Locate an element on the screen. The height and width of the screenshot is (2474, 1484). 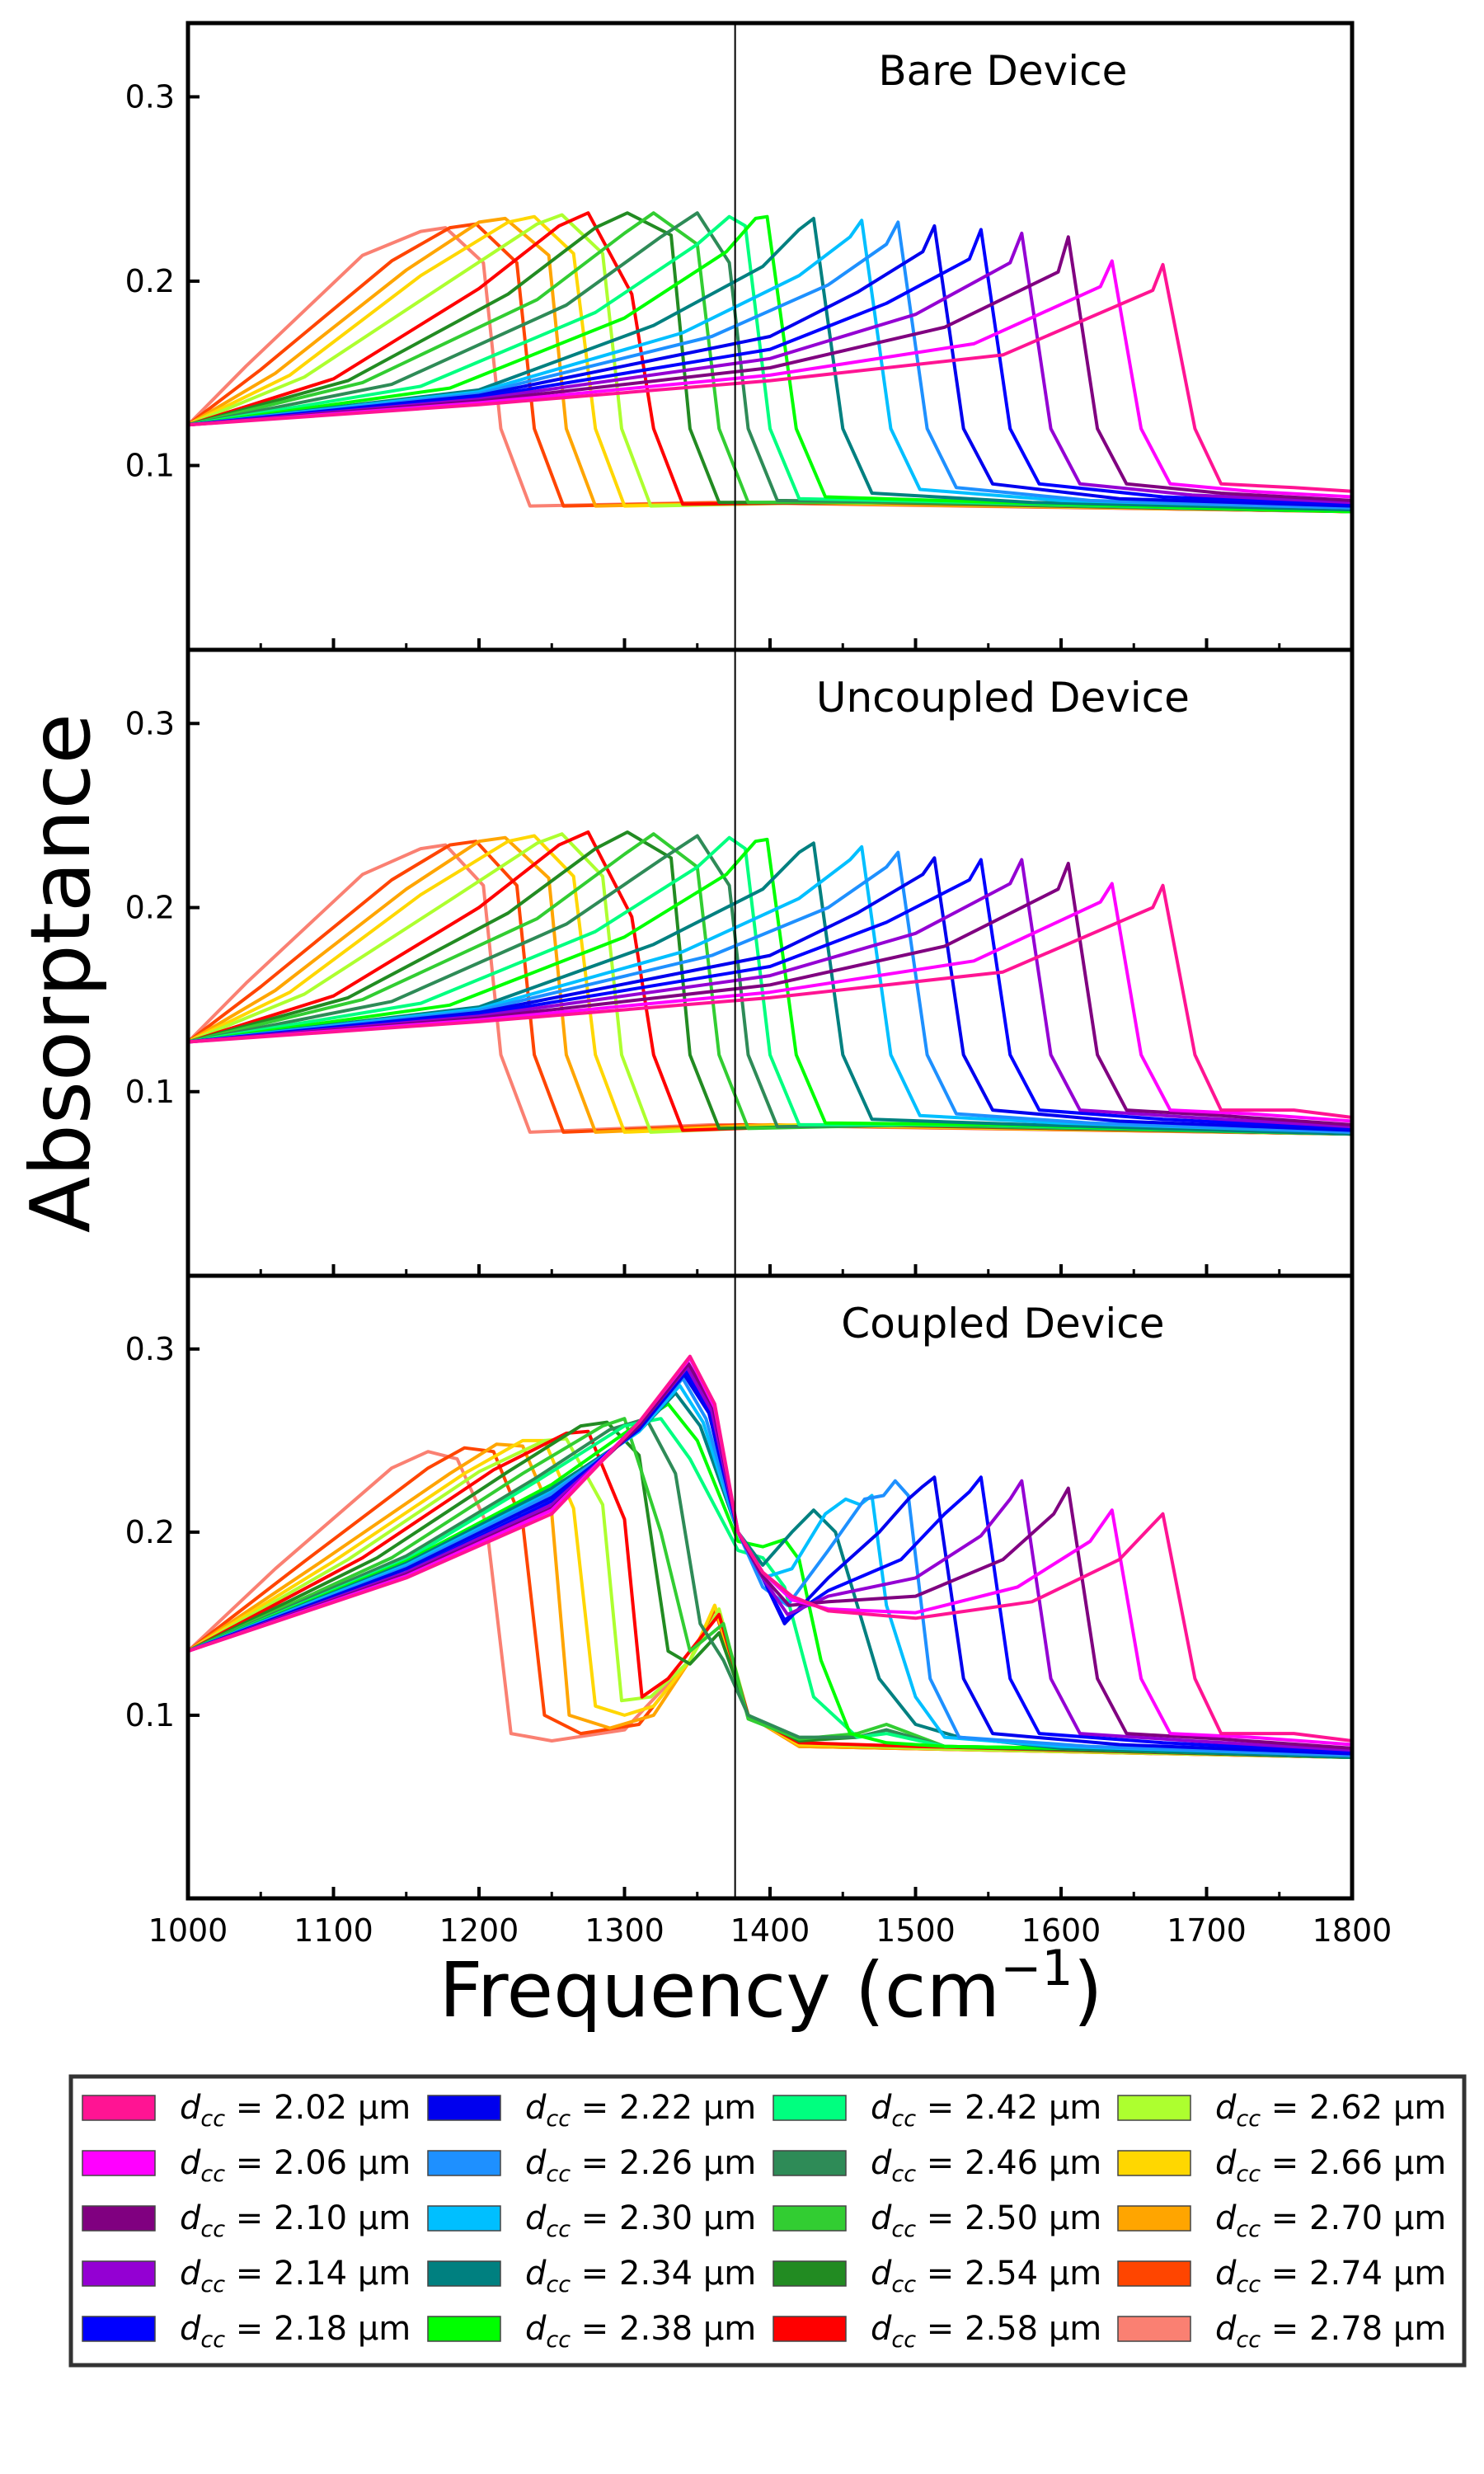
legend-label: dcc = 2.06 µm is located at coordinates (295, 2165).